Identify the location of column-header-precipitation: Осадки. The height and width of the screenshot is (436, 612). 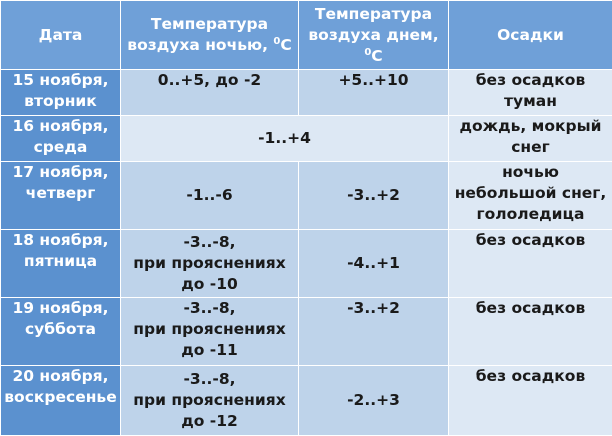
(530, 35).